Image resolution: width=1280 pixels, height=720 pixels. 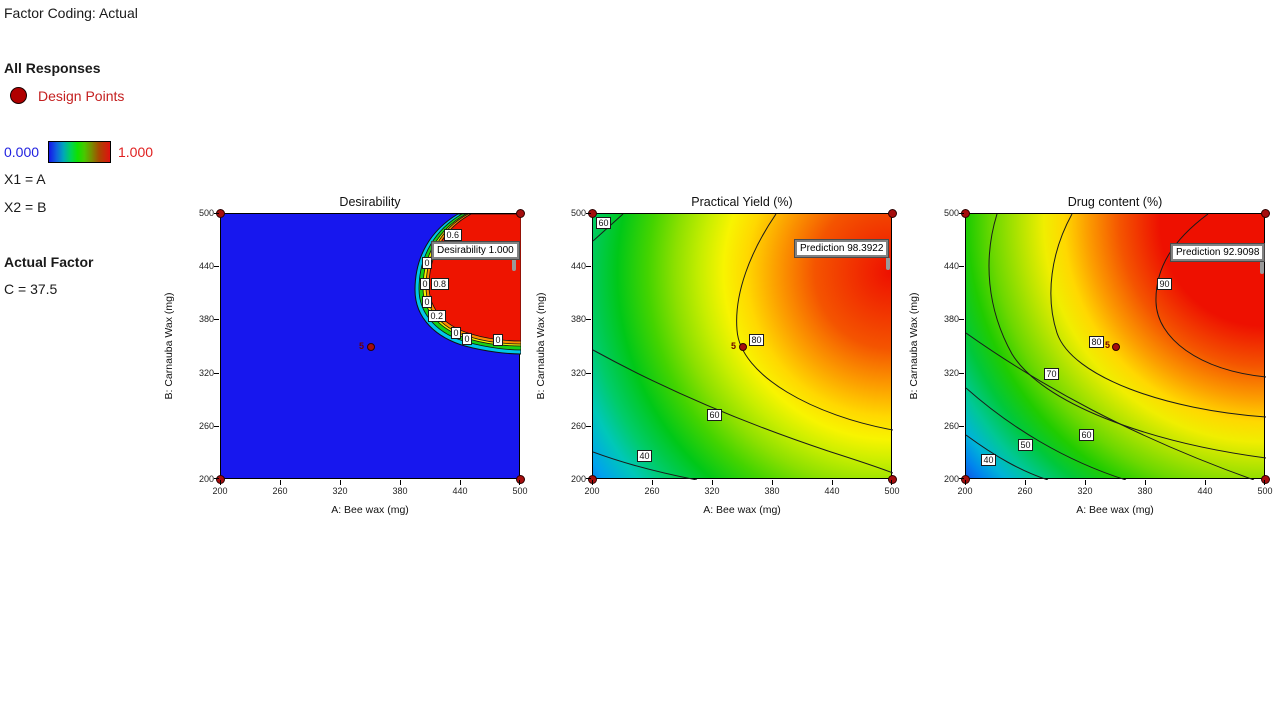 What do you see at coordinates (475, 250) in the screenshot?
I see `prediction-flag: Desirability 1.000` at bounding box center [475, 250].